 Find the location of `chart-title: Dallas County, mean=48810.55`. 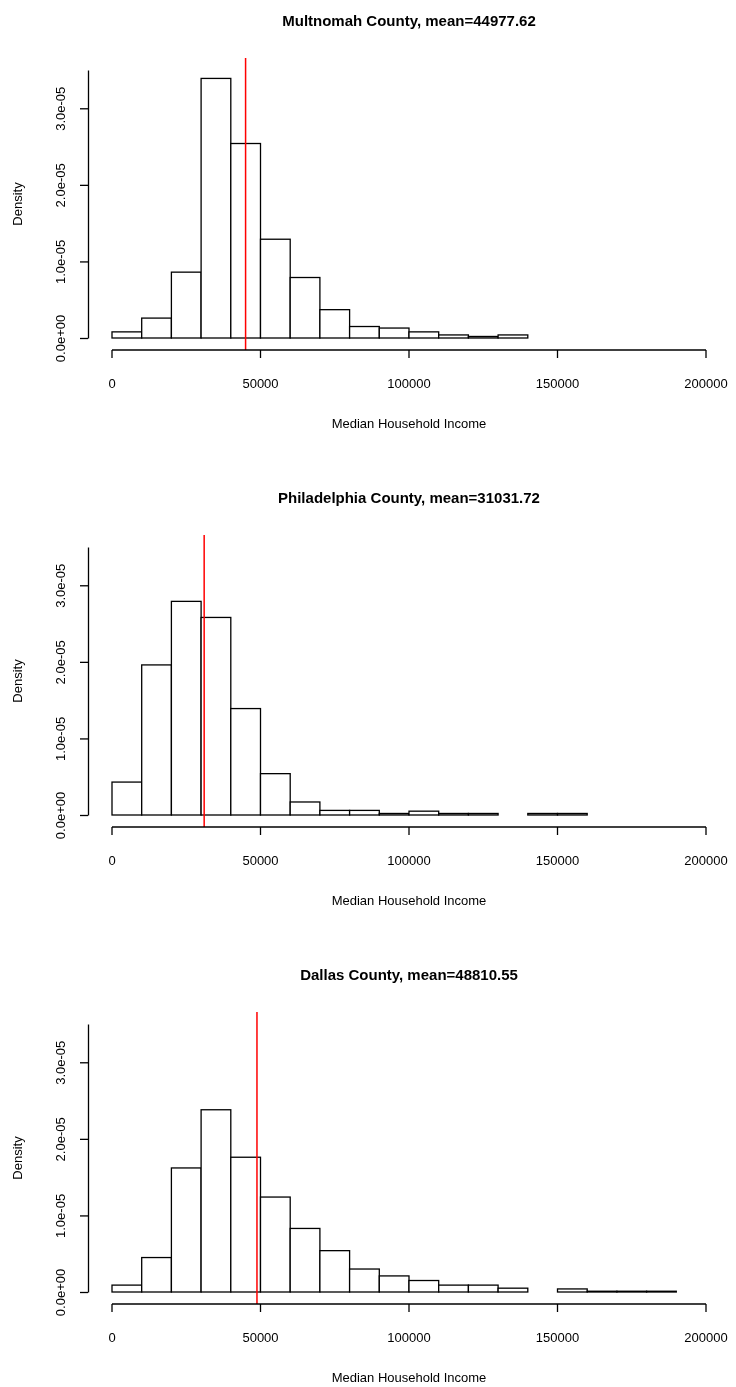

chart-title: Dallas County, mean=48810.55 is located at coordinates (409, 974).